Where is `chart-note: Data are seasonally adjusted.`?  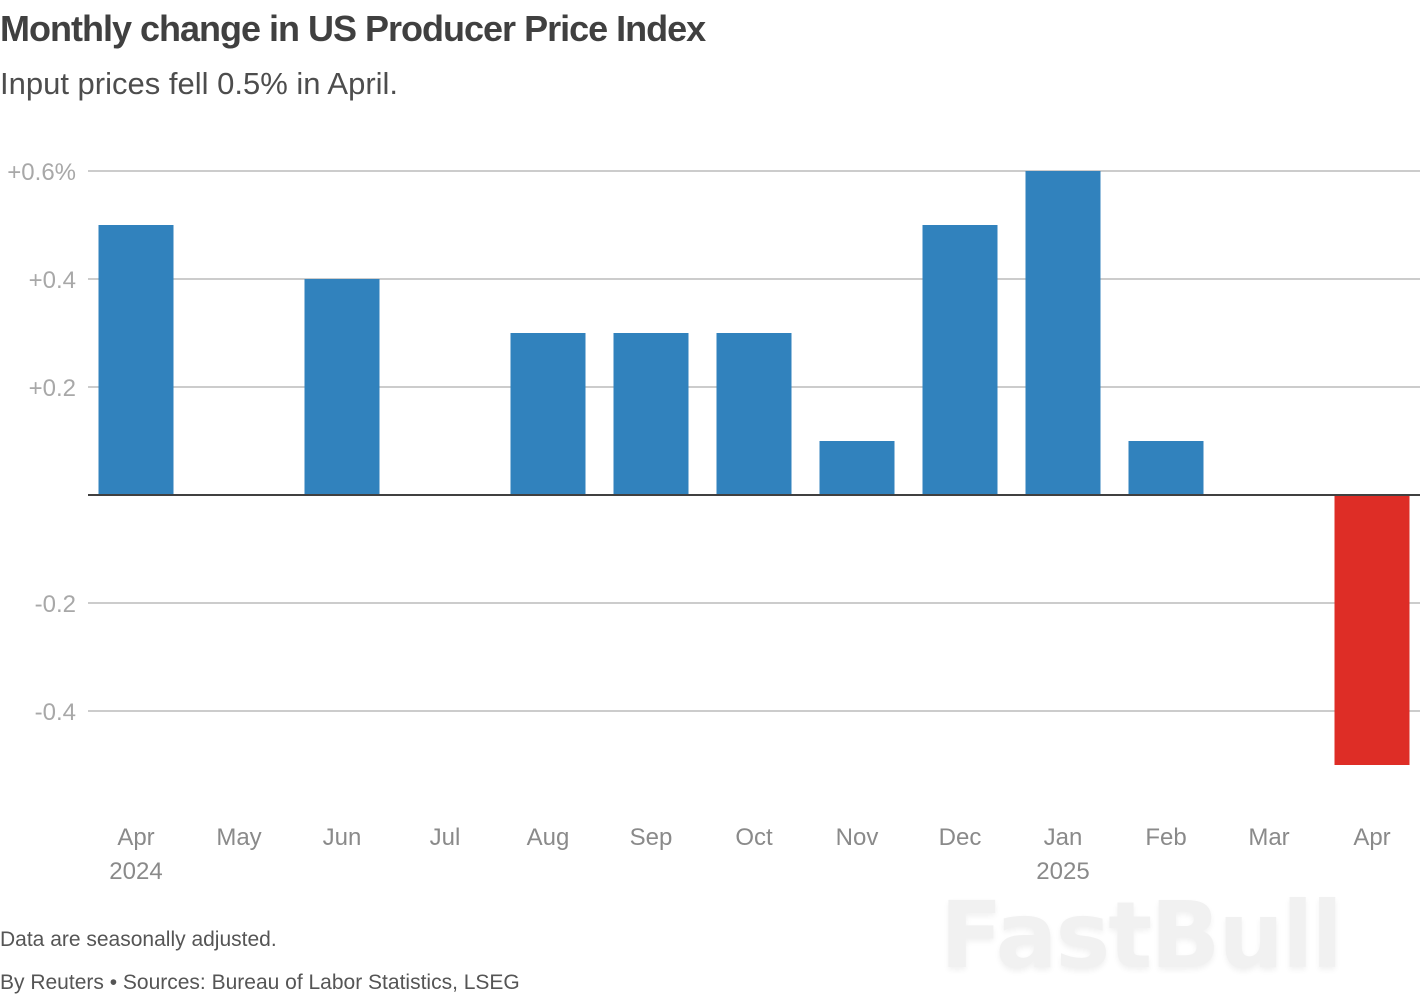 chart-note: Data are seasonally adjusted. is located at coordinates (138, 939).